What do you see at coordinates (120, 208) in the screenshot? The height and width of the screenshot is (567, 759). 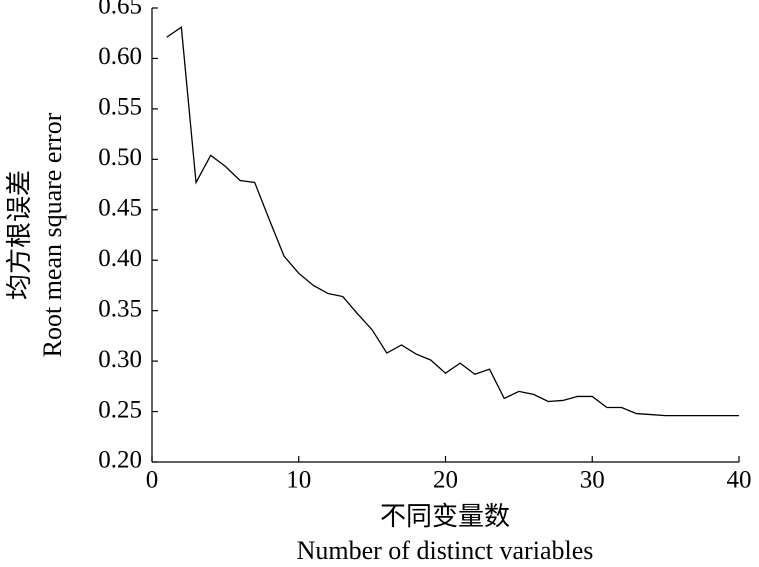 I see `y-tick-label: 0.45` at bounding box center [120, 208].